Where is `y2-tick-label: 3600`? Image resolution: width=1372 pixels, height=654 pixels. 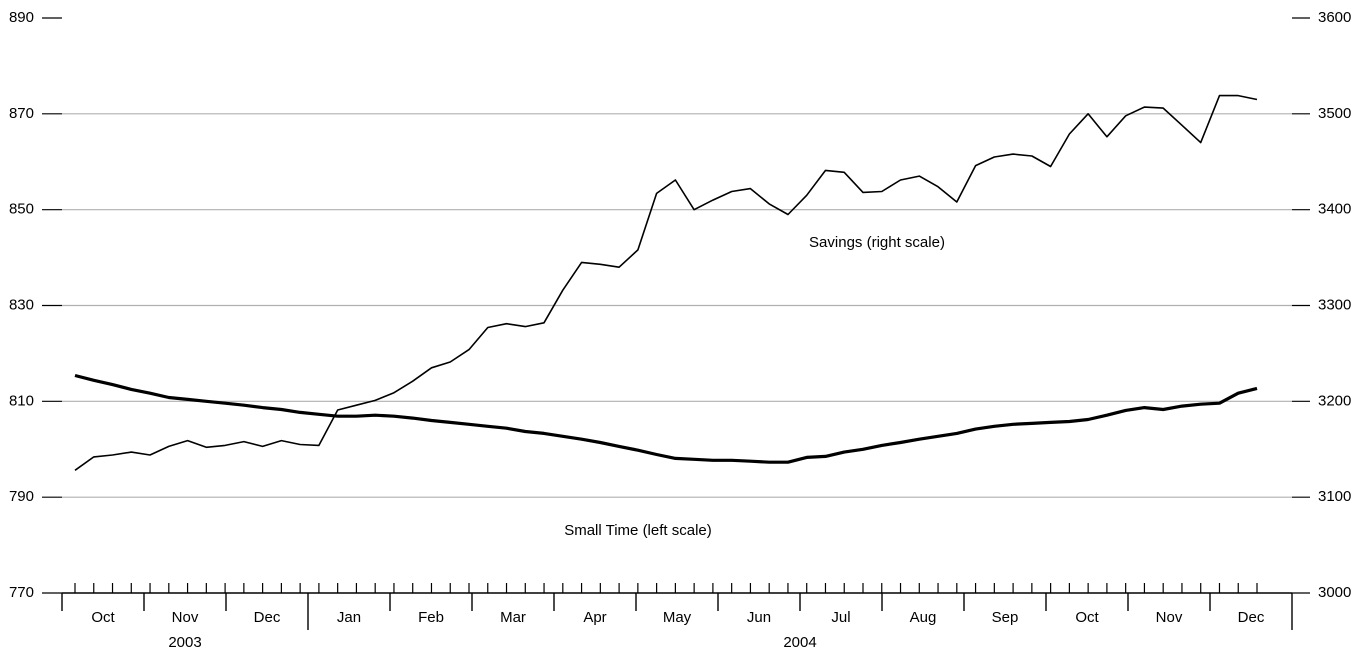
y2-tick-label: 3600 is located at coordinates (1334, 17).